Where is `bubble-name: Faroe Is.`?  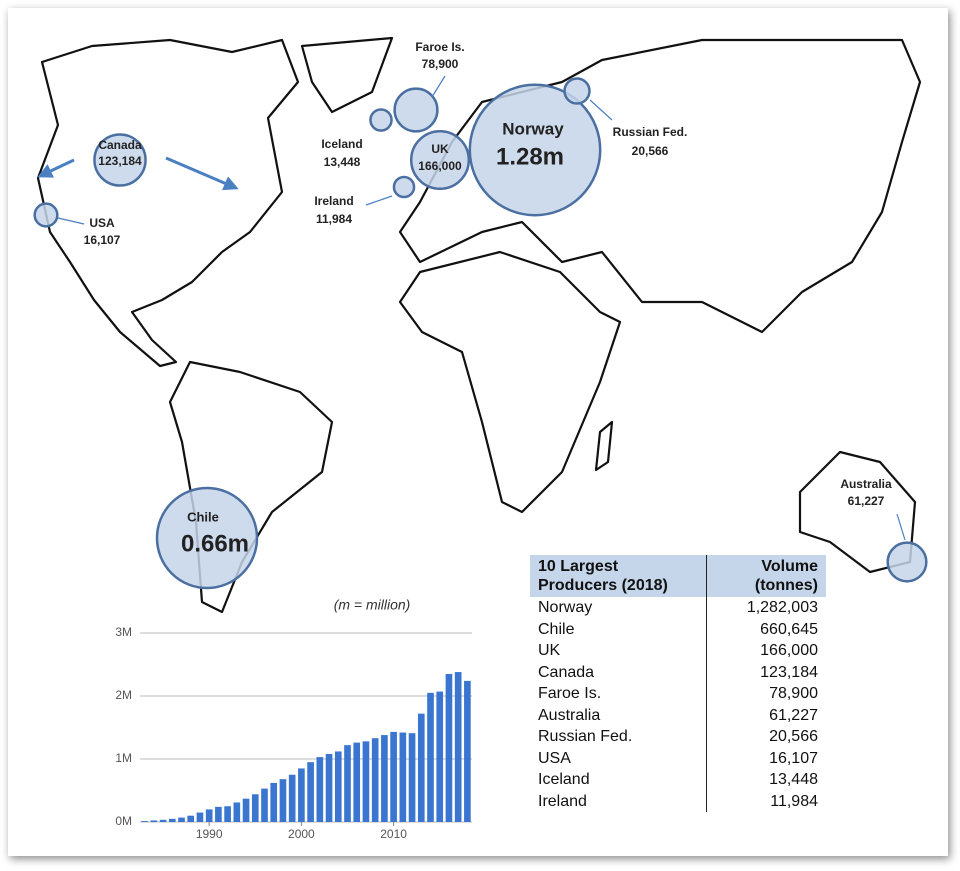
bubble-name: Faroe Is. is located at coordinates (439, 47).